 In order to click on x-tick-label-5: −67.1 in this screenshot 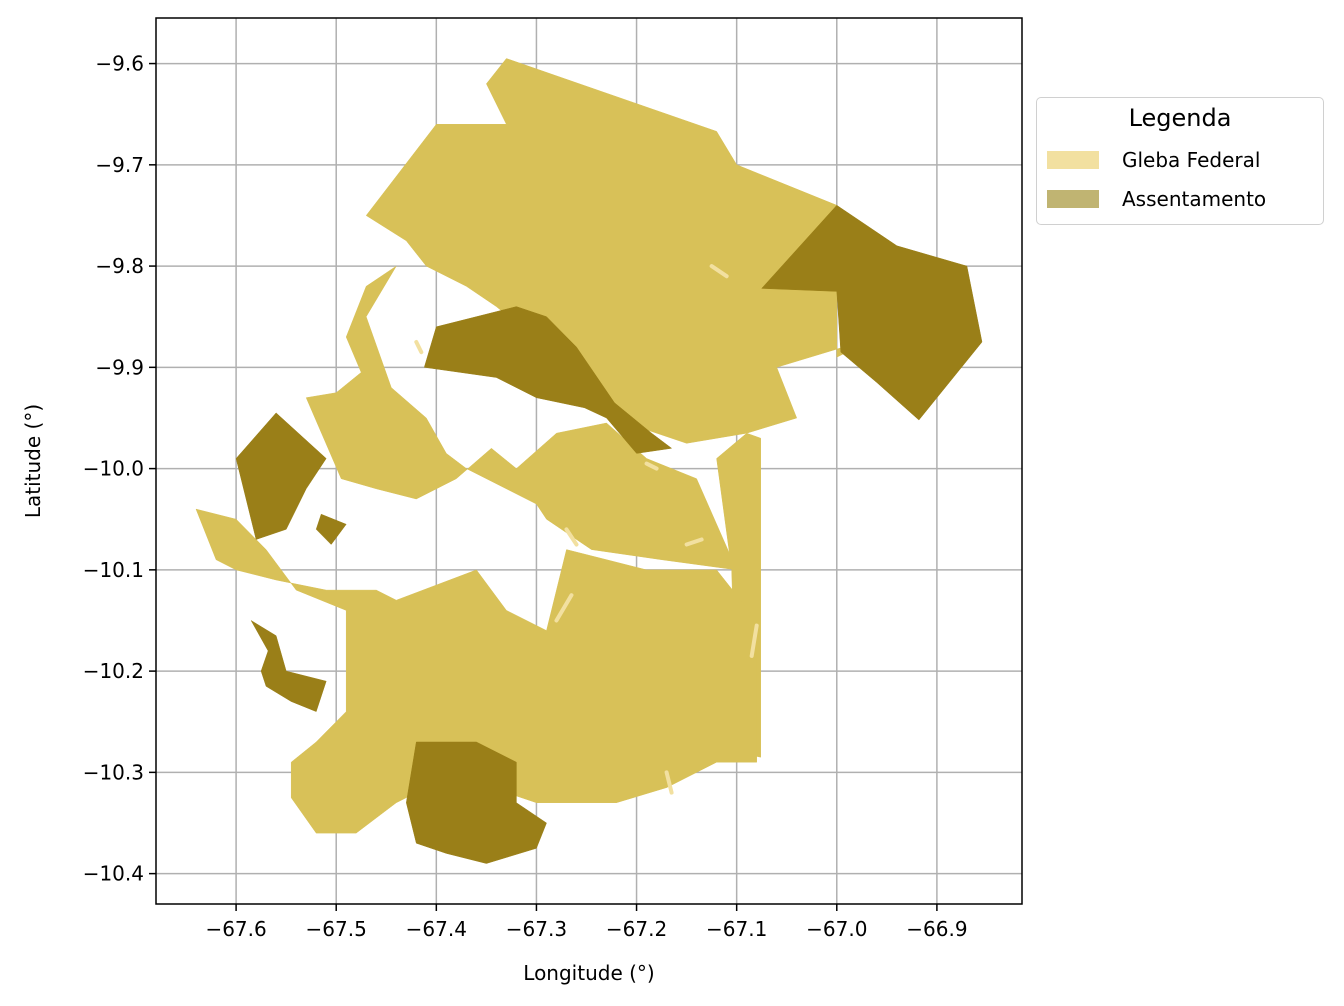, I will do `click(736, 929)`.